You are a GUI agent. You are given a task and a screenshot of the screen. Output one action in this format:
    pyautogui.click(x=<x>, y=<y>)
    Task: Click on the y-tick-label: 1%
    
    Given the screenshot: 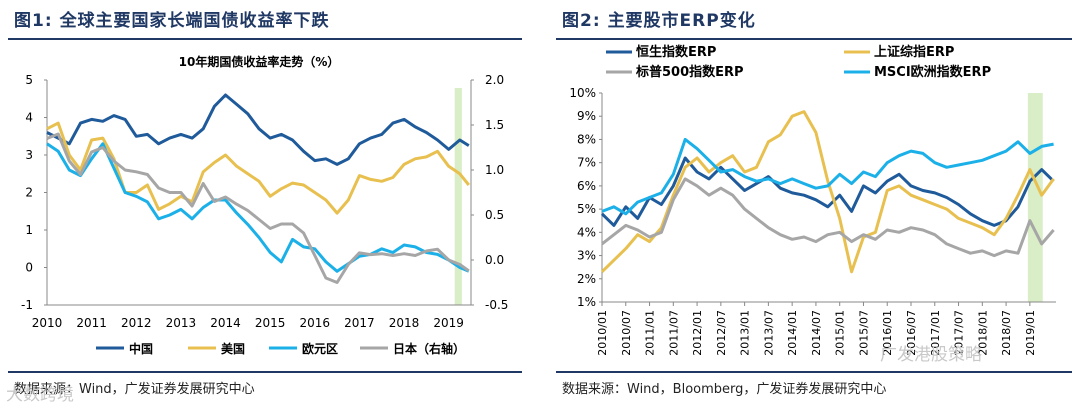 What is the action you would take?
    pyautogui.click(x=586, y=302)
    